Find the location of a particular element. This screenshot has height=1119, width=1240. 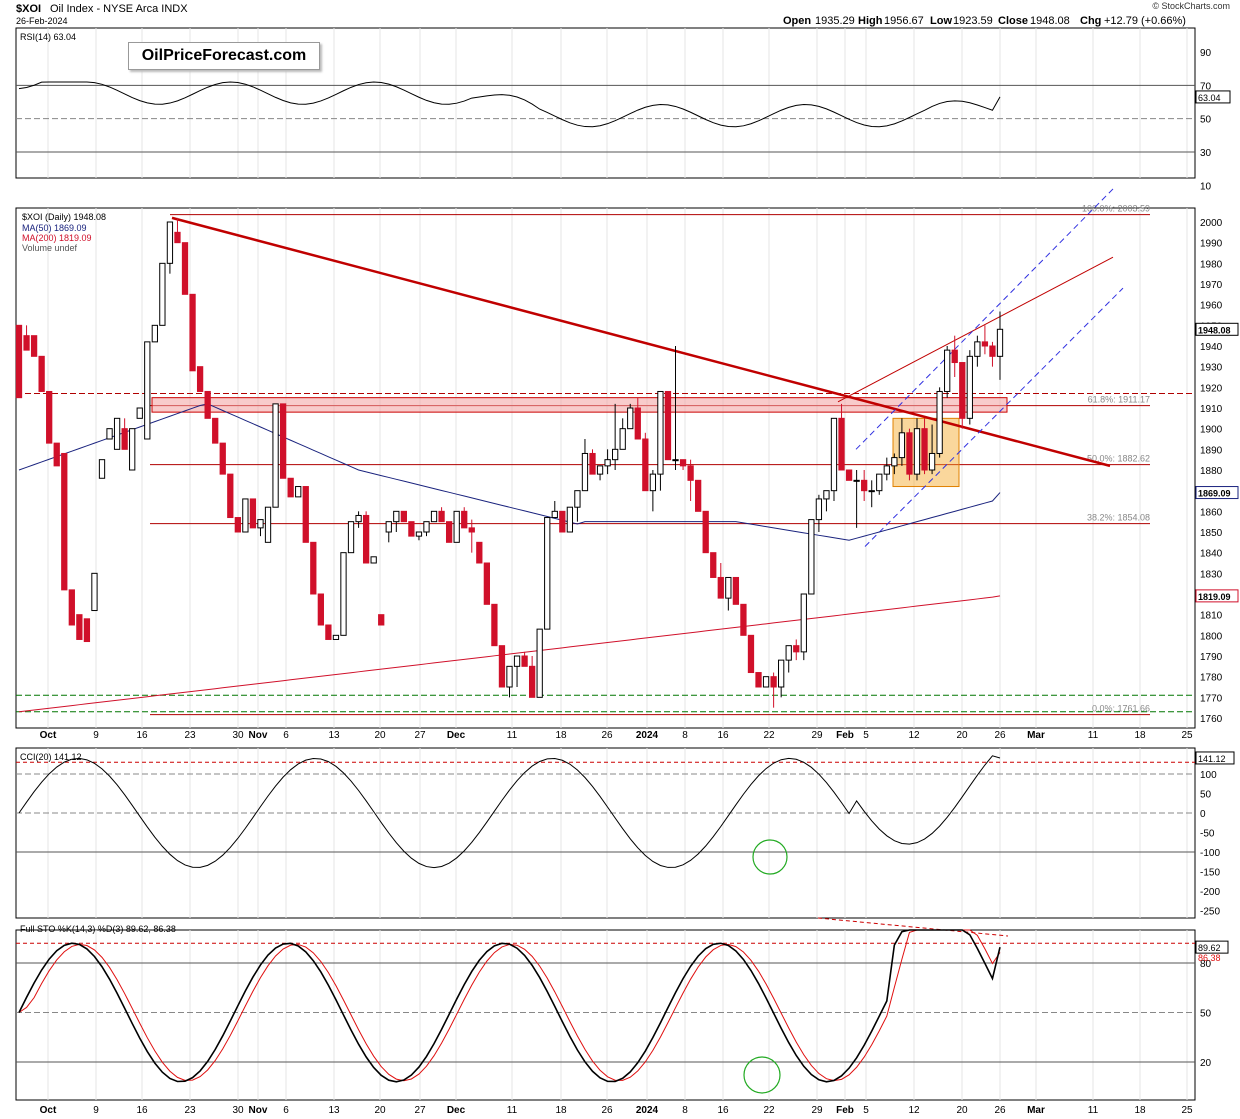

fib-label: 0.0%: 1761.66 is located at coordinates (1121, 709).